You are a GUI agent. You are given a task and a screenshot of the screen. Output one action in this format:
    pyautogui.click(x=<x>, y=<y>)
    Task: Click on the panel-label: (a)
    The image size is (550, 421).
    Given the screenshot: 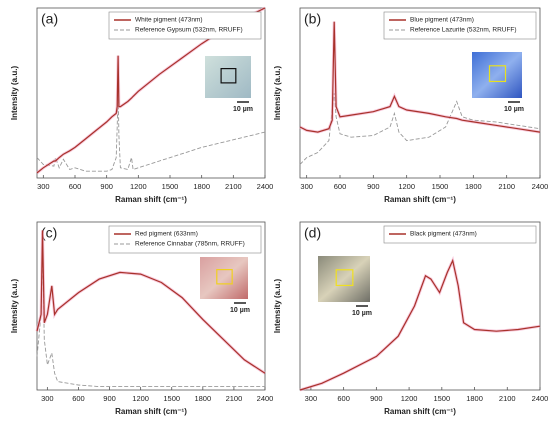 What is the action you would take?
    pyautogui.click(x=49, y=19)
    